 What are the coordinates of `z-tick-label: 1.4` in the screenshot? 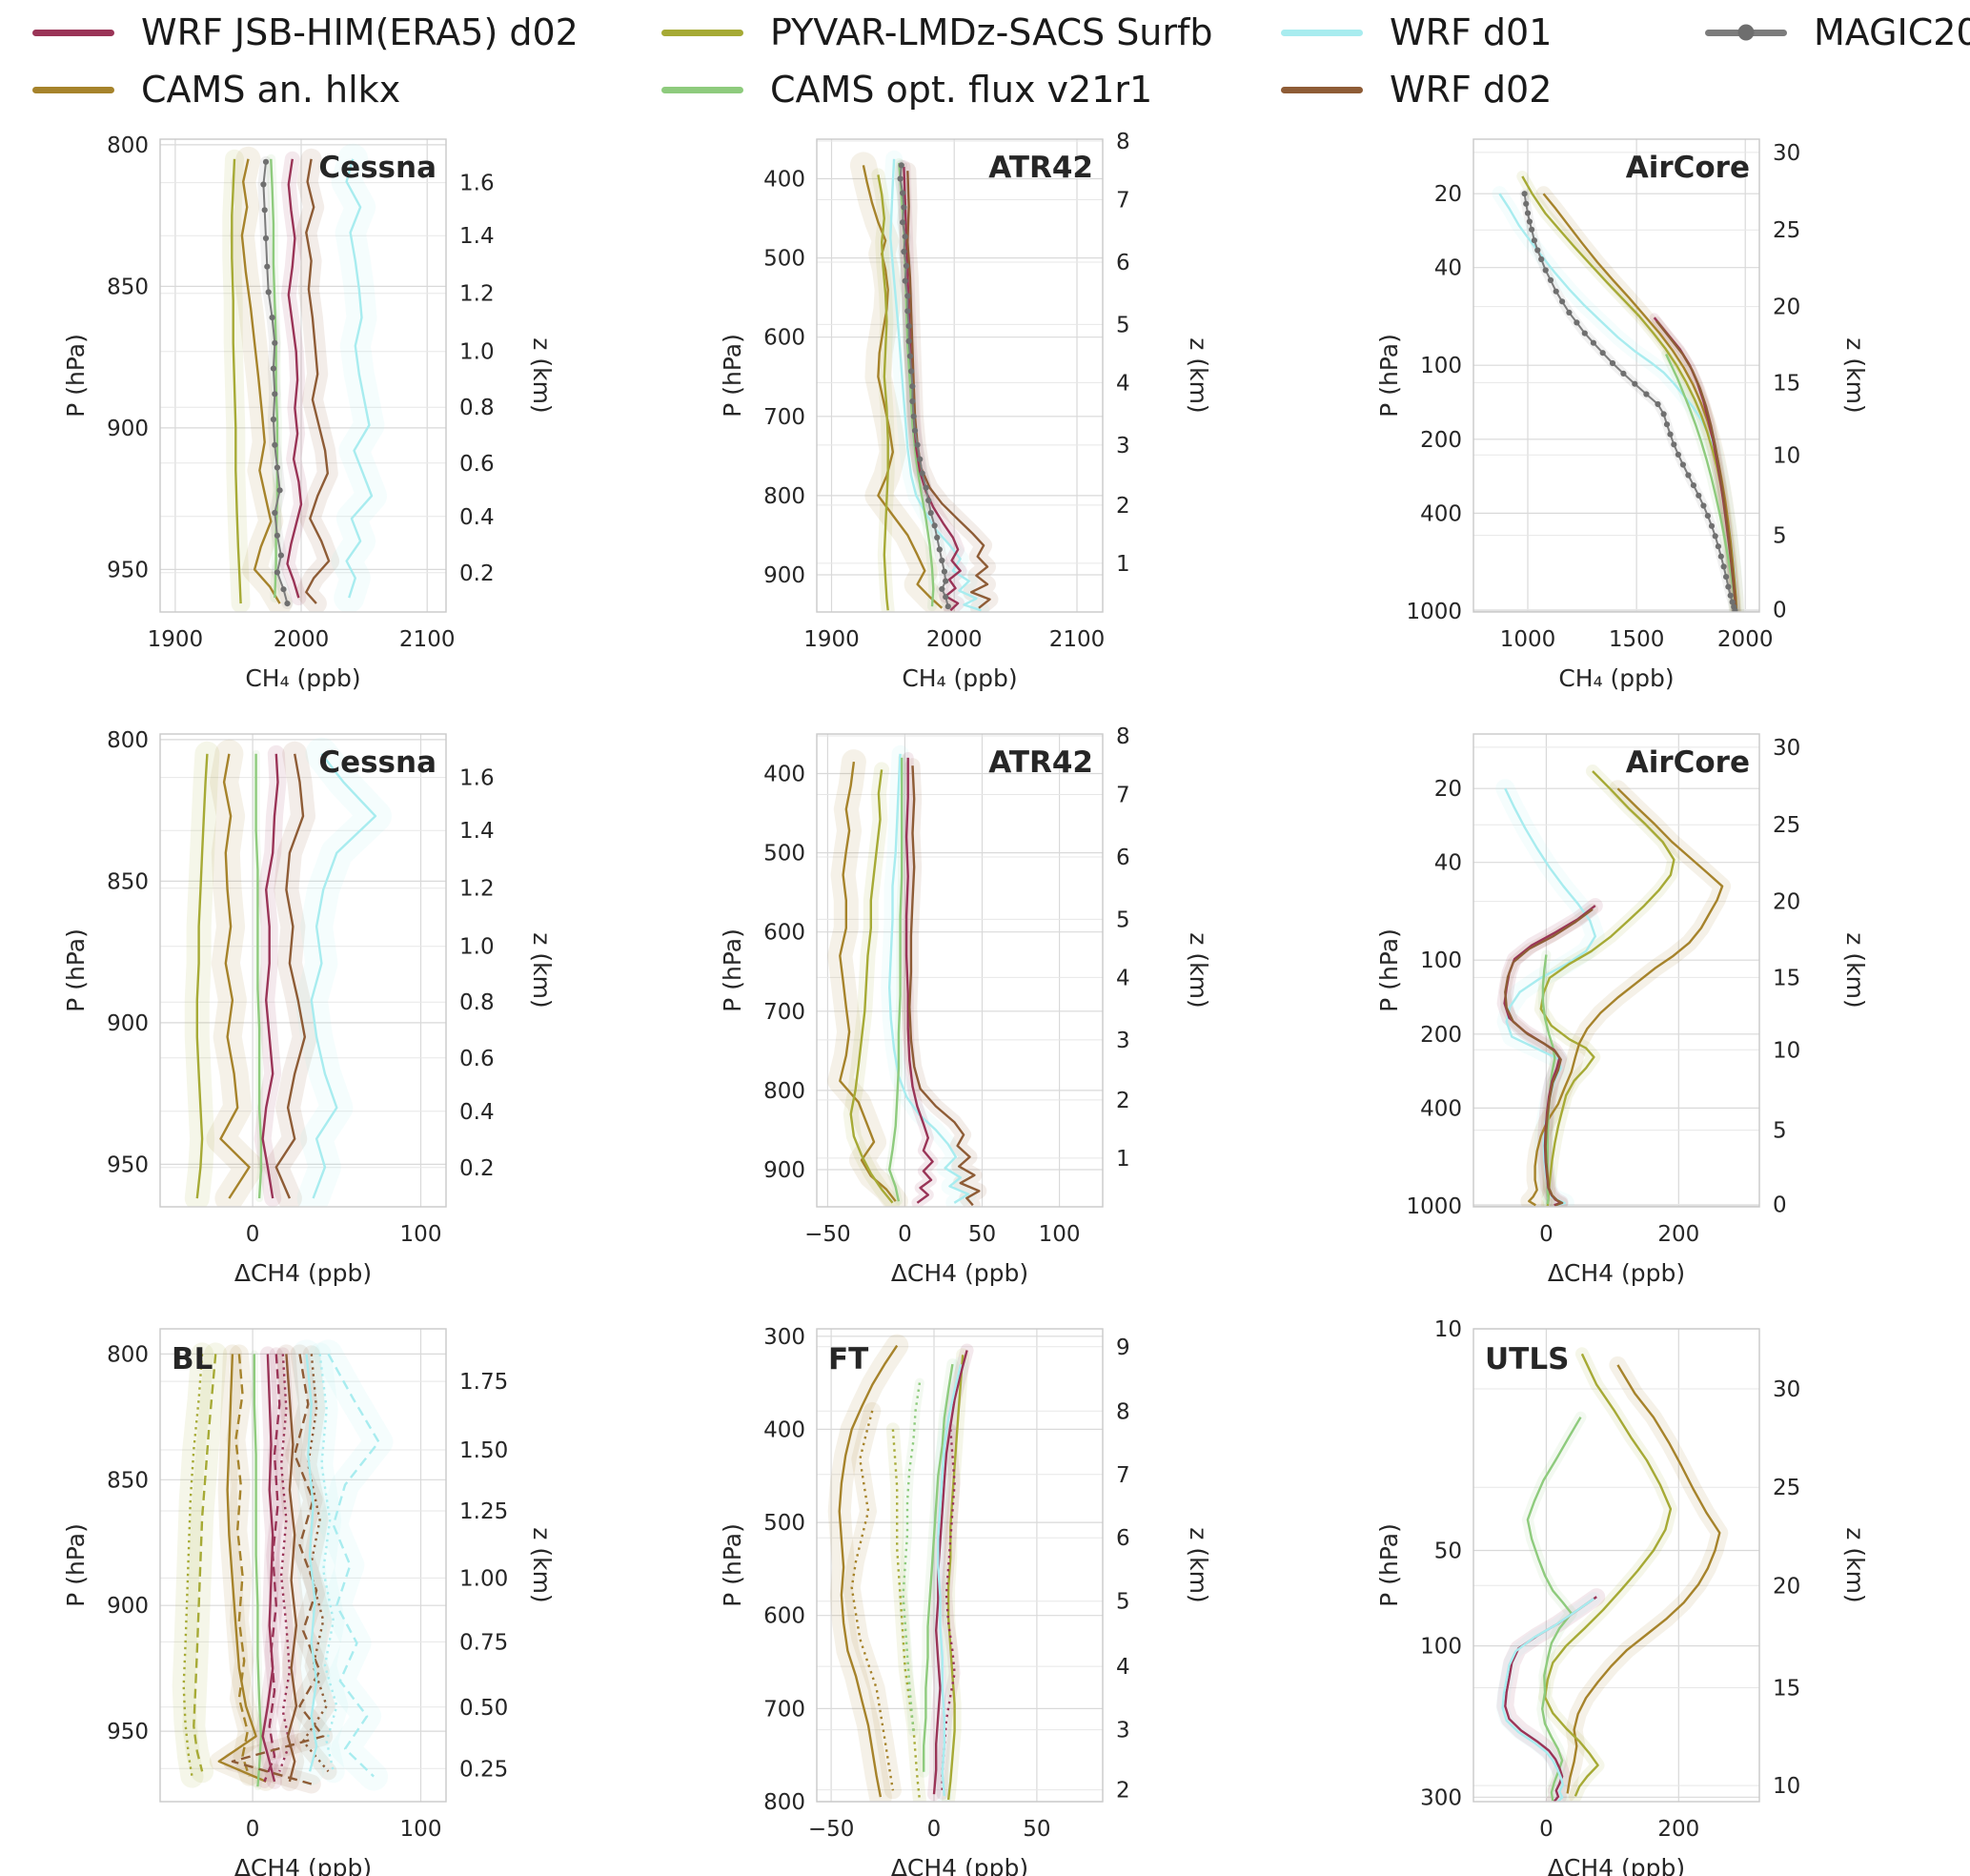 It's located at (477, 831).